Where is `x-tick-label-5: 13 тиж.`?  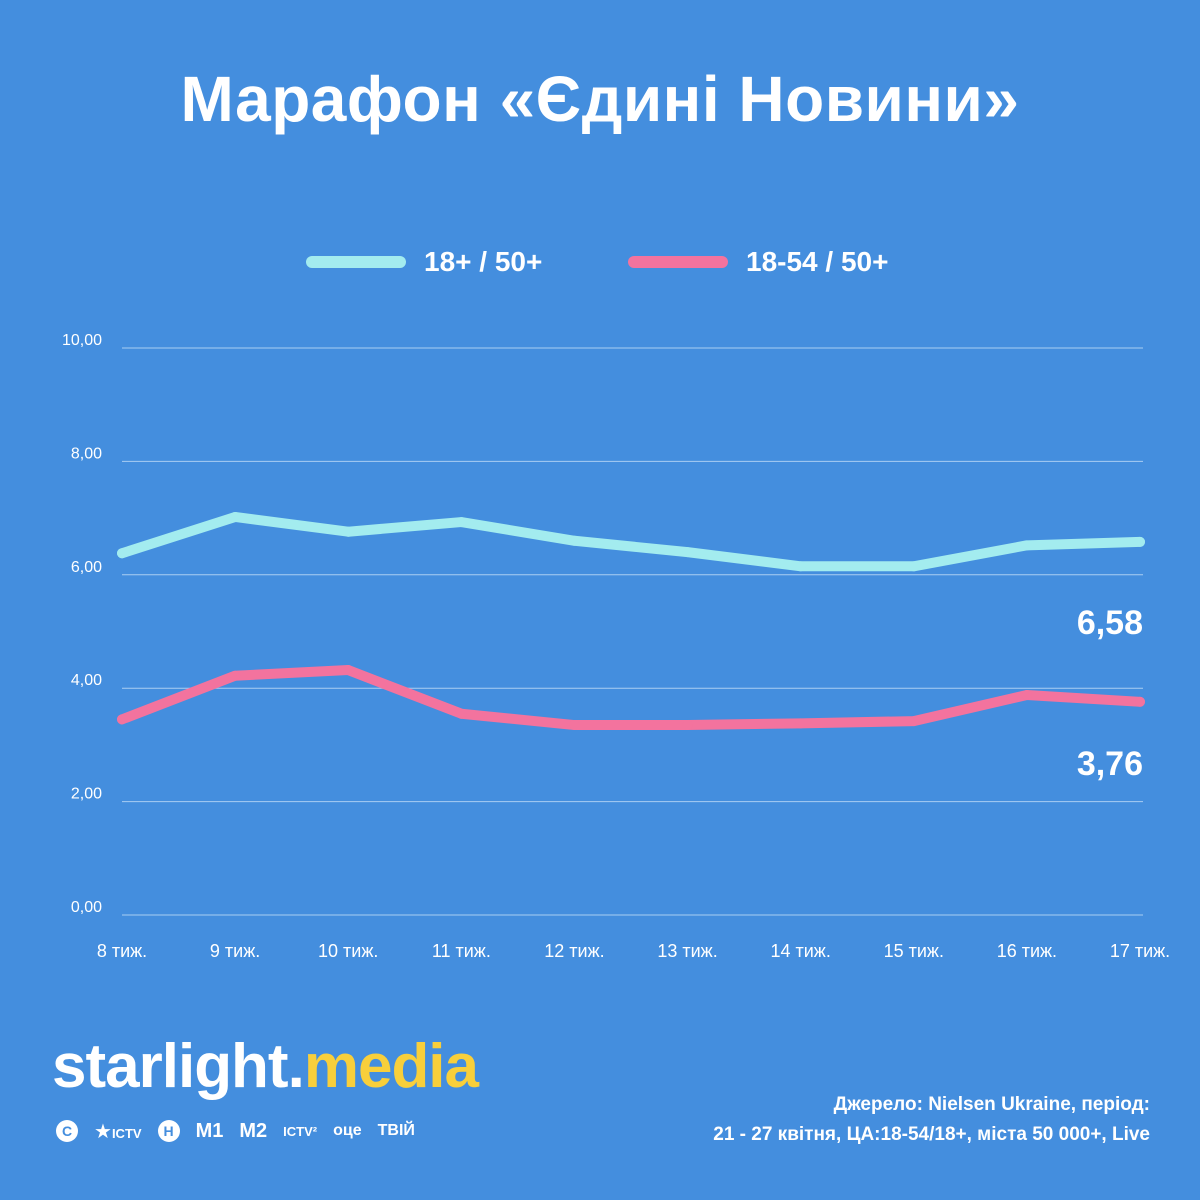
x-tick-label-5: 13 тиж. is located at coordinates (687, 951).